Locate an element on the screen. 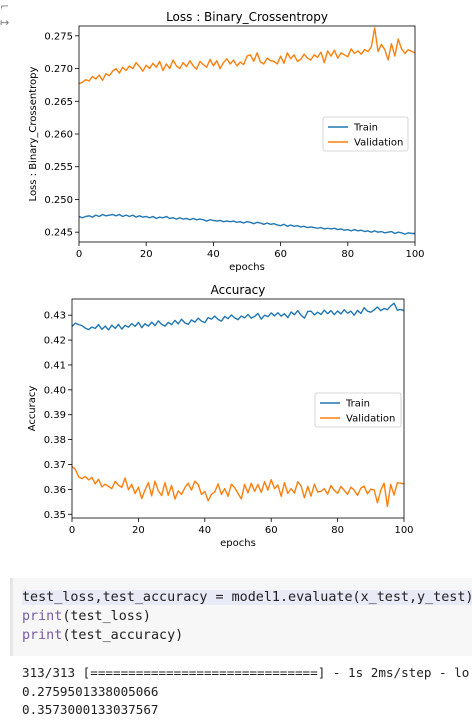  code-line-3: print(test_accuracy) is located at coordinates (102, 635).